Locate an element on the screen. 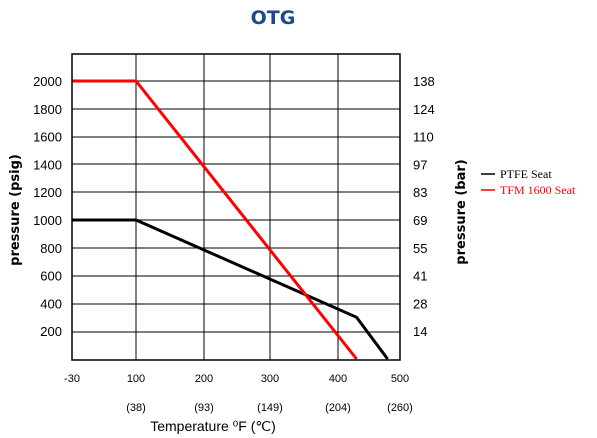 The image size is (597, 438). x-axis-label: Temperature ⁰F (℃) is located at coordinates (213, 426).